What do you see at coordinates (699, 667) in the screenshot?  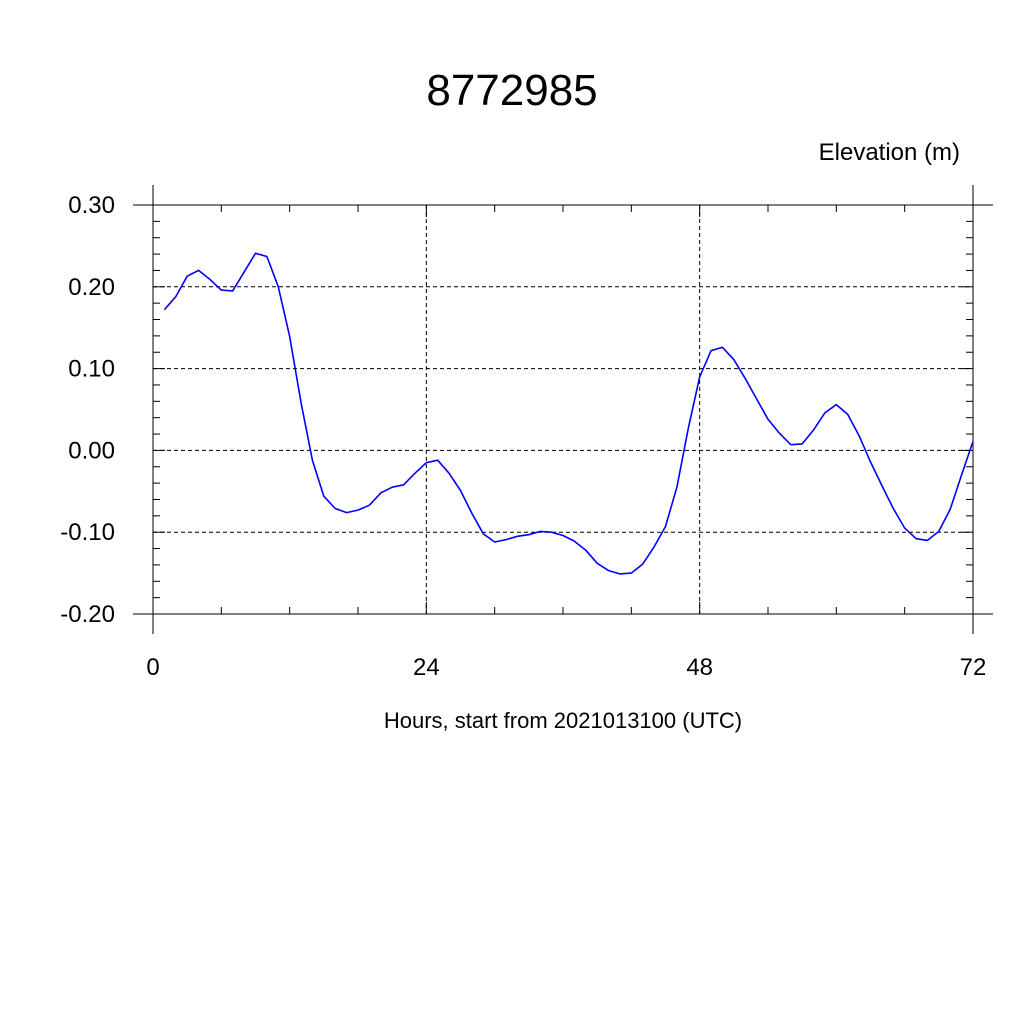 I see `x-tick-label: 48` at bounding box center [699, 667].